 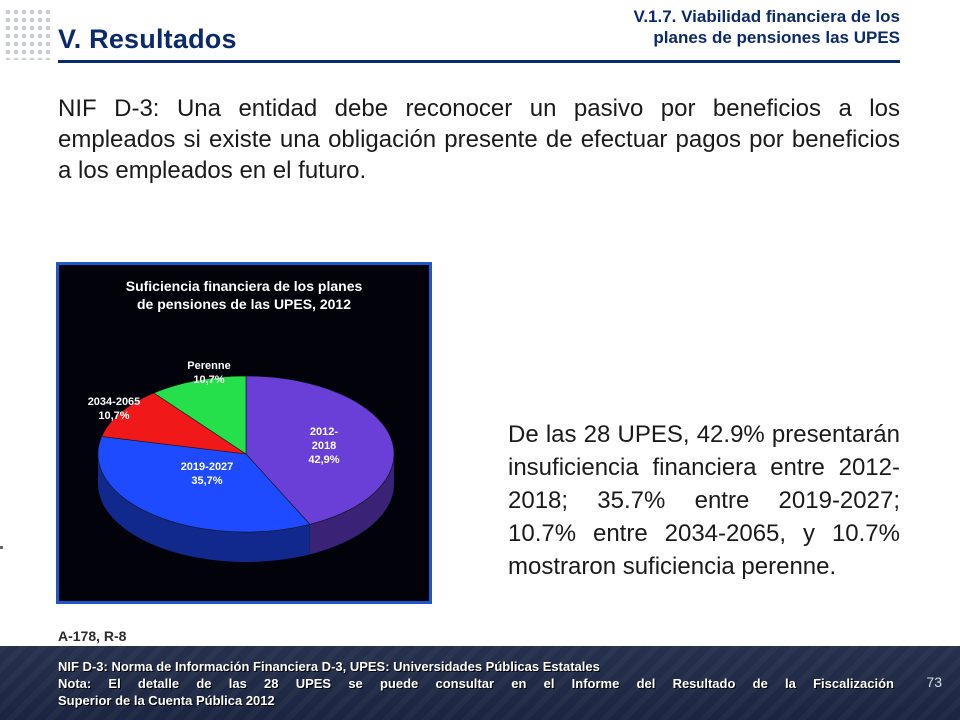 What do you see at coordinates (766, 16) in the screenshot?
I see `subtitle-line-1: V.1.7. Viabilidad financiera de los` at bounding box center [766, 16].